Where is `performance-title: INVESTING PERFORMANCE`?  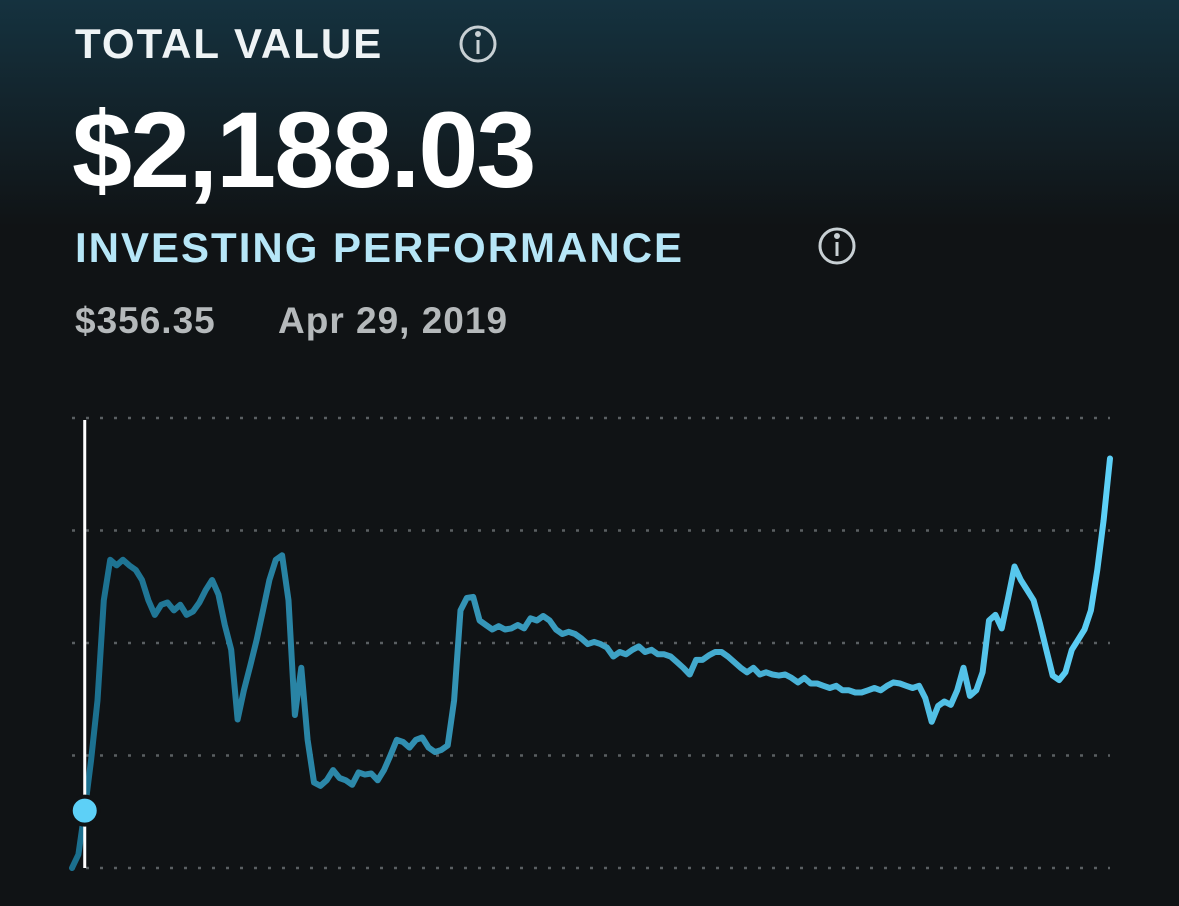 performance-title: INVESTING PERFORMANCE is located at coordinates (379, 247).